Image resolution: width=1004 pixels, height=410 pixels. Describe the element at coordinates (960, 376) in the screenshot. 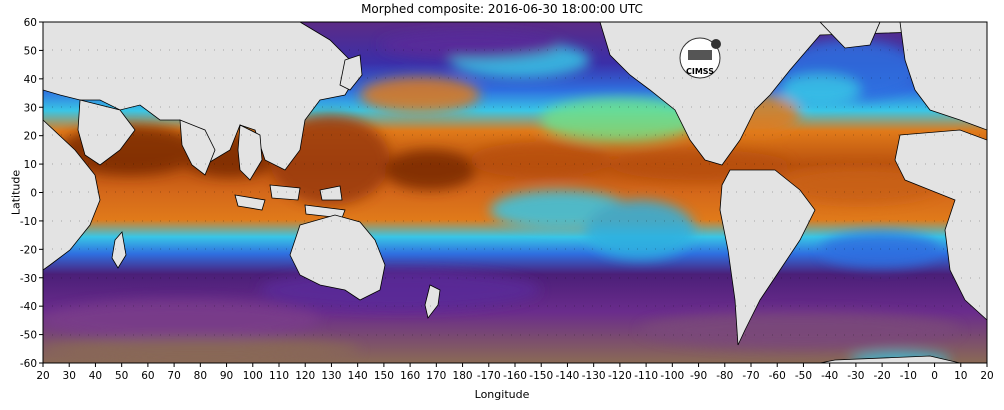

I see `x-tick-label: 10` at that location.